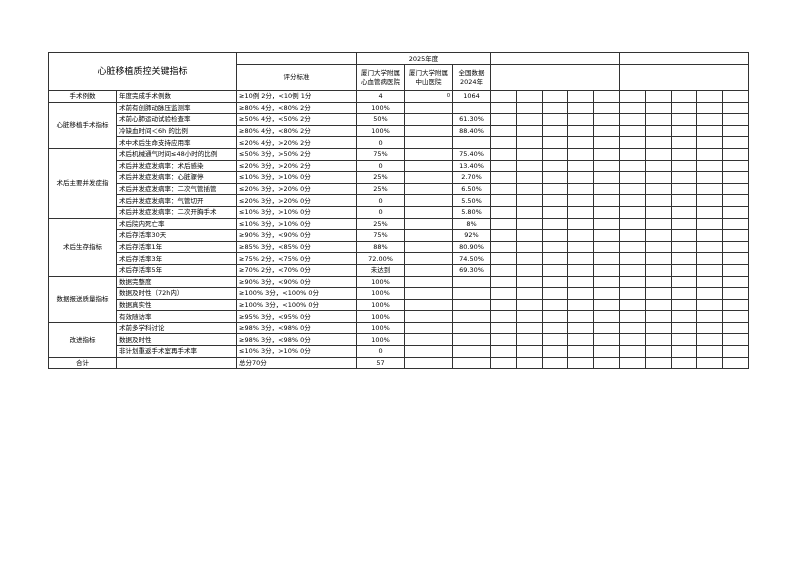  What do you see at coordinates (429, 96) in the screenshot?
I see `value-hospital-2: 0` at bounding box center [429, 96].